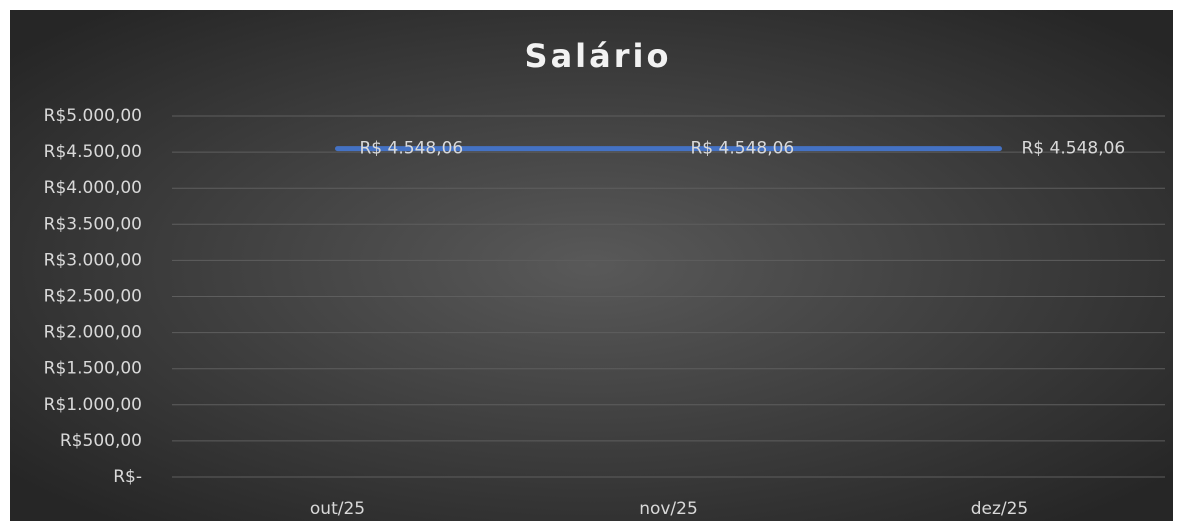  What do you see at coordinates (93, 224) in the screenshot?
I see `y-tick-label: R$3.500,00` at bounding box center [93, 224].